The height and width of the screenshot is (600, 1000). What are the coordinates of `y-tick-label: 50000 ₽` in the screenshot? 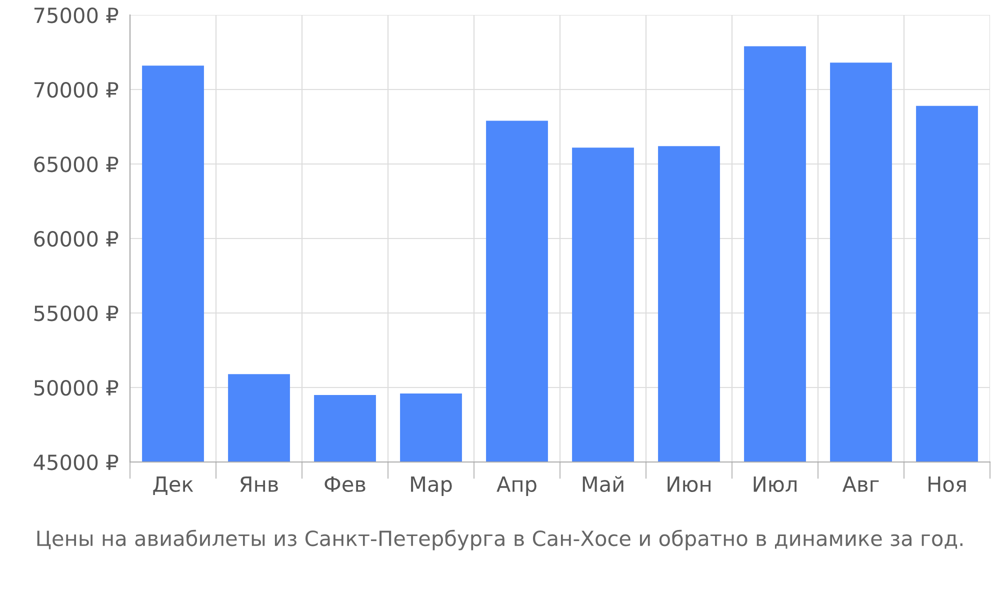 It's located at (76, 388).